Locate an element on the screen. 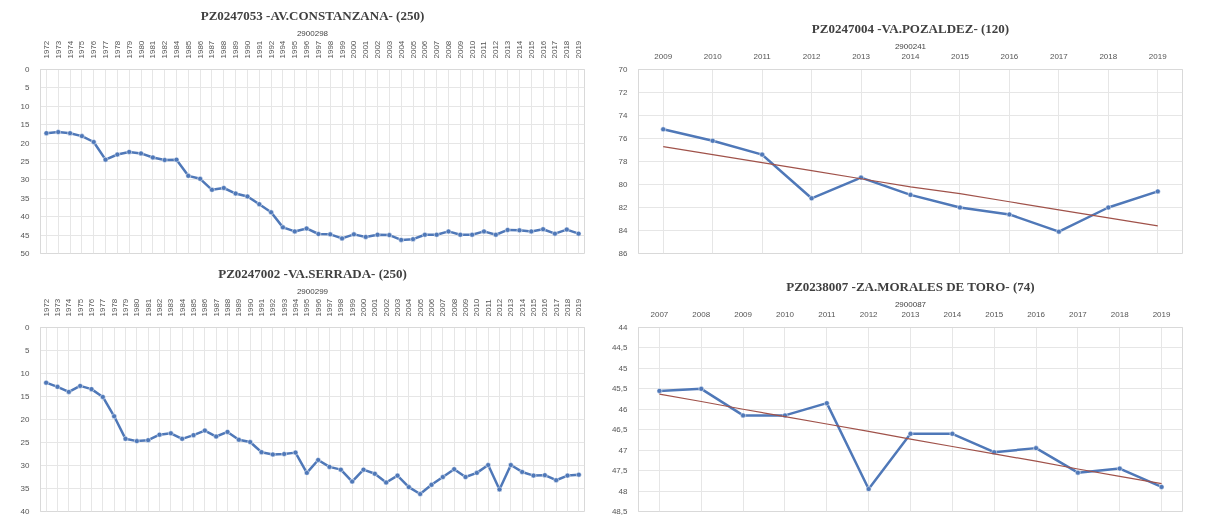 This screenshot has width=1205, height=522. y-tick-label: 82 is located at coordinates (623, 207).